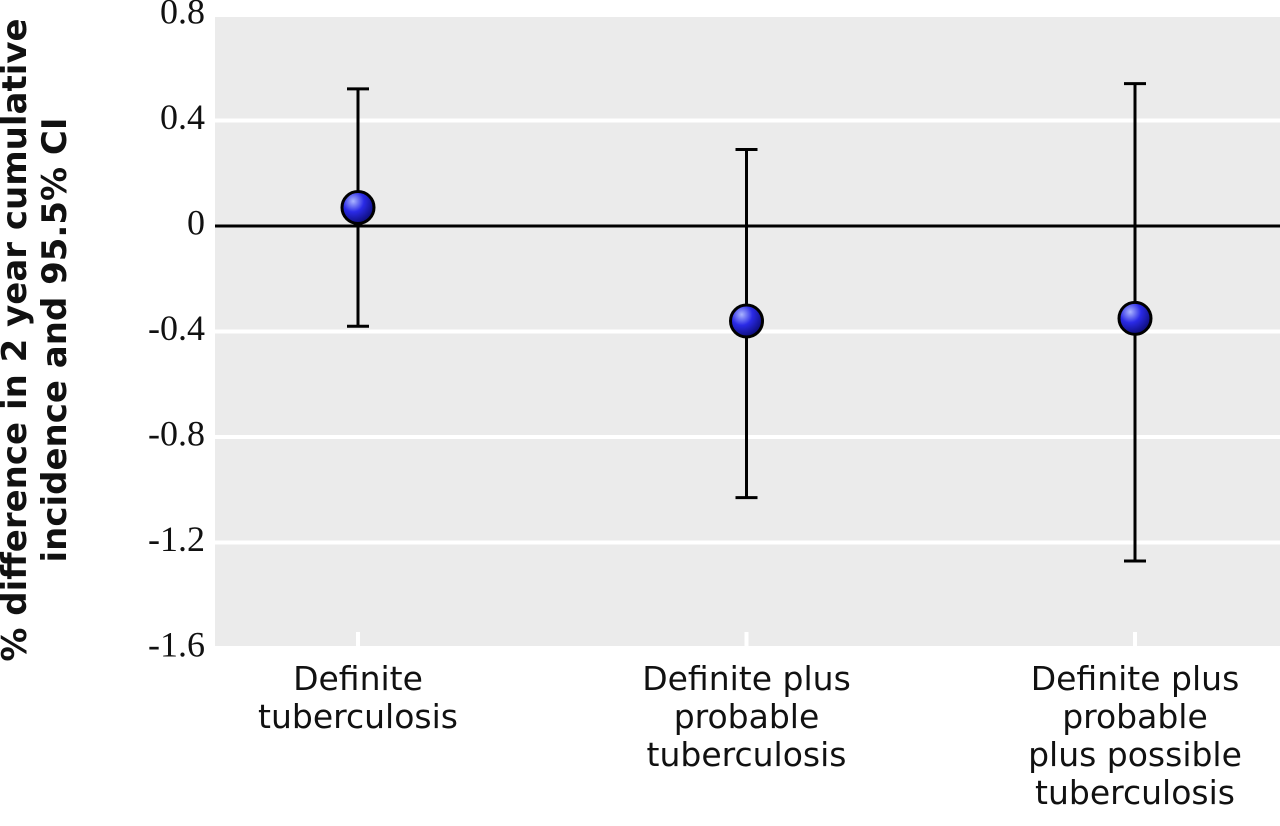 The image size is (1280, 826). What do you see at coordinates (182, 117) in the screenshot?
I see `y-tick-label: 0.4` at bounding box center [182, 117].